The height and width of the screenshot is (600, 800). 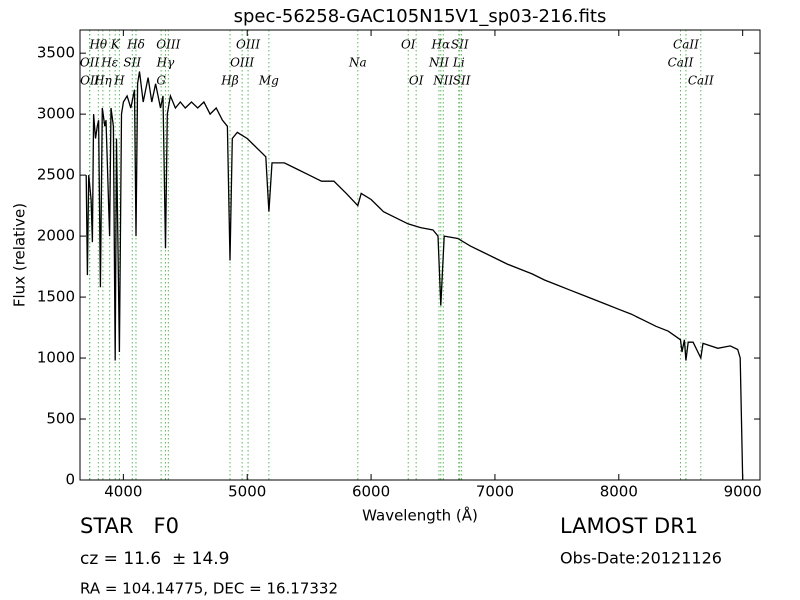 I want to click on spectral-line-label: Na, so click(x=357, y=63).